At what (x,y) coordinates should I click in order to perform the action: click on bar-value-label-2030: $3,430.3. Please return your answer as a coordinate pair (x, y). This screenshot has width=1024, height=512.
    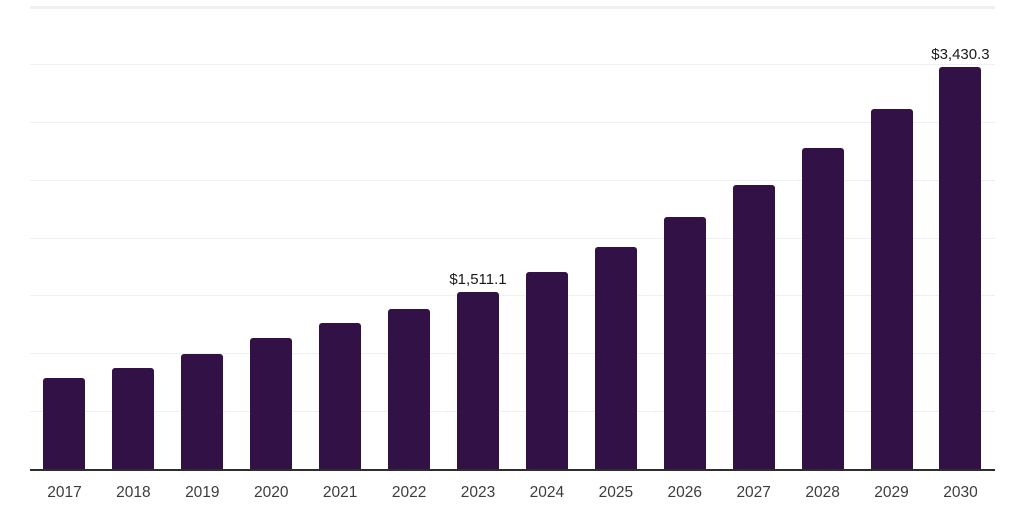
    Looking at the image, I should click on (960, 54).